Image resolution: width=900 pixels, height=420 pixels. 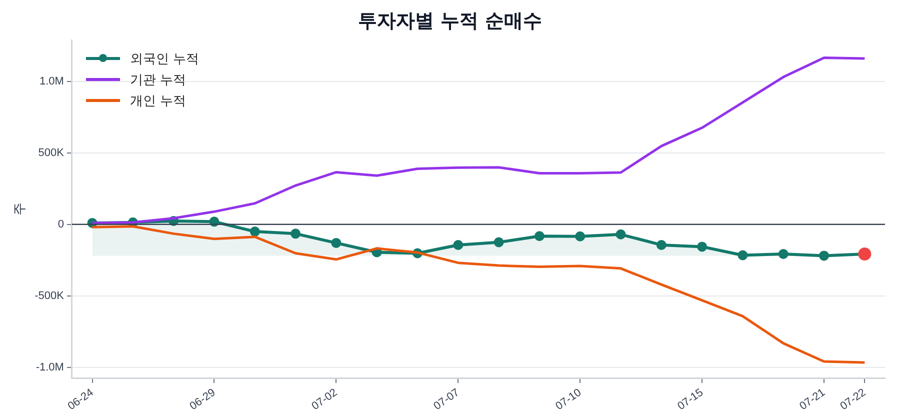 I want to click on y-axis-title: 주, so click(x=18, y=209).